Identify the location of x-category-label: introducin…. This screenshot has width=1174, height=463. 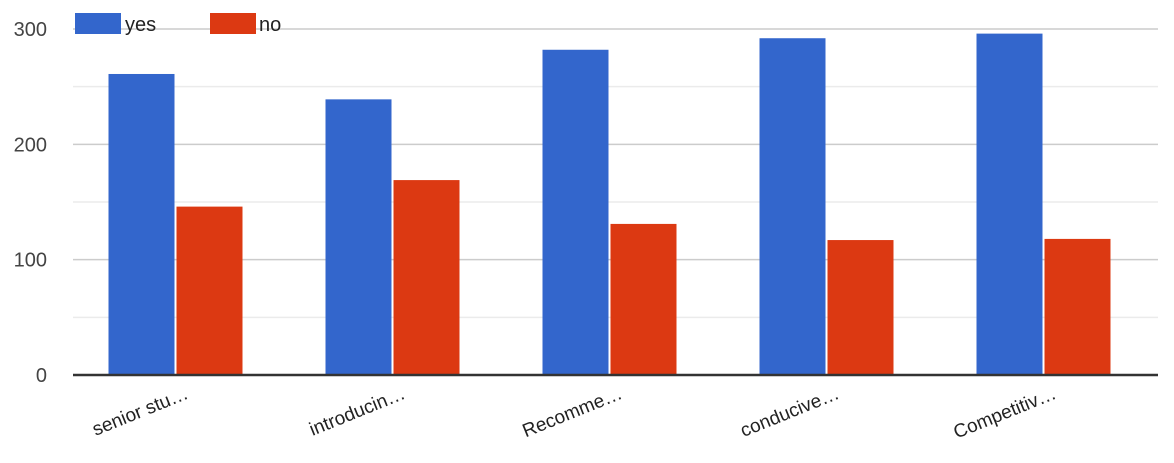
(357, 411).